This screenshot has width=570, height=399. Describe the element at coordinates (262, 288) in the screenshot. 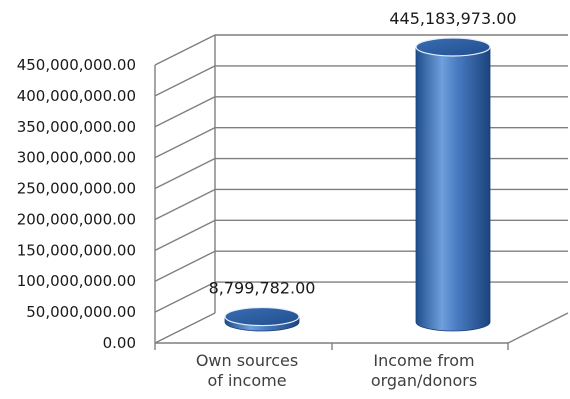

I see `data-label: 8,799,782.00` at that location.